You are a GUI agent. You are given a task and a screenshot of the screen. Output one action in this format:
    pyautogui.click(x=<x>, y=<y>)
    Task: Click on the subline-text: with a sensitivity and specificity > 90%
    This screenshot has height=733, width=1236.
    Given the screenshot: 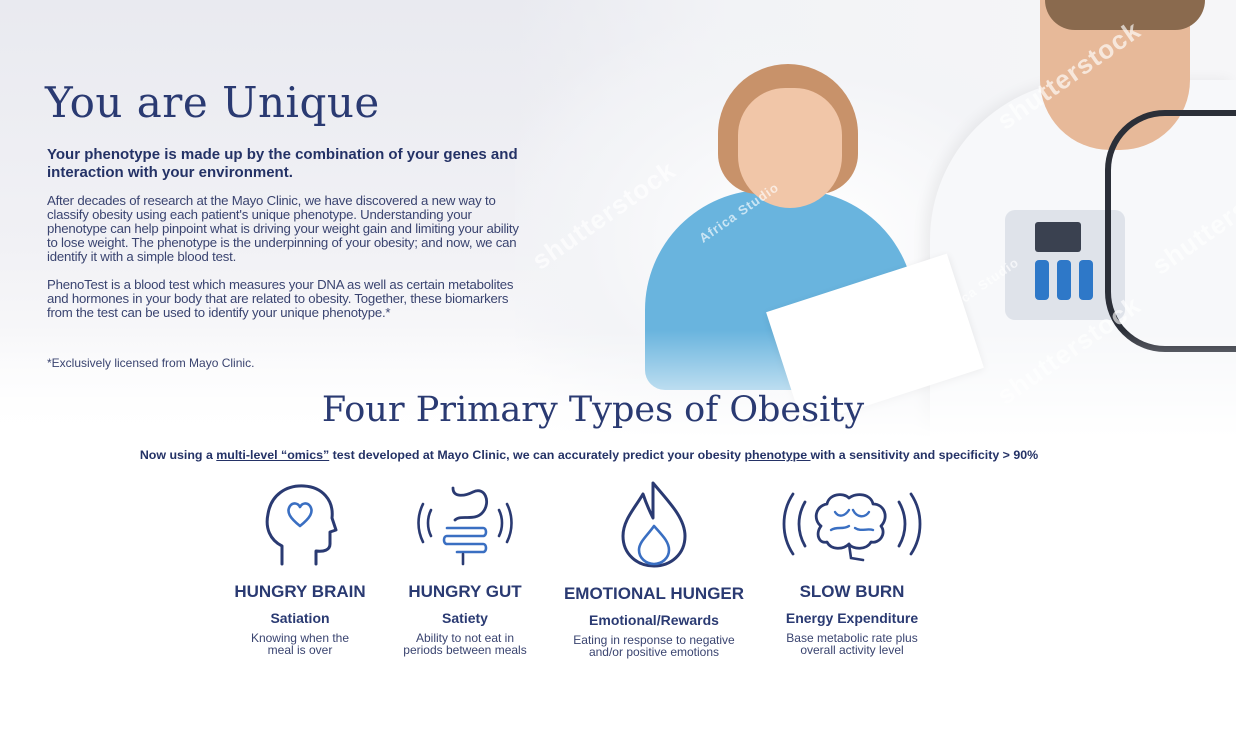 What is the action you would take?
    pyautogui.click(x=924, y=455)
    